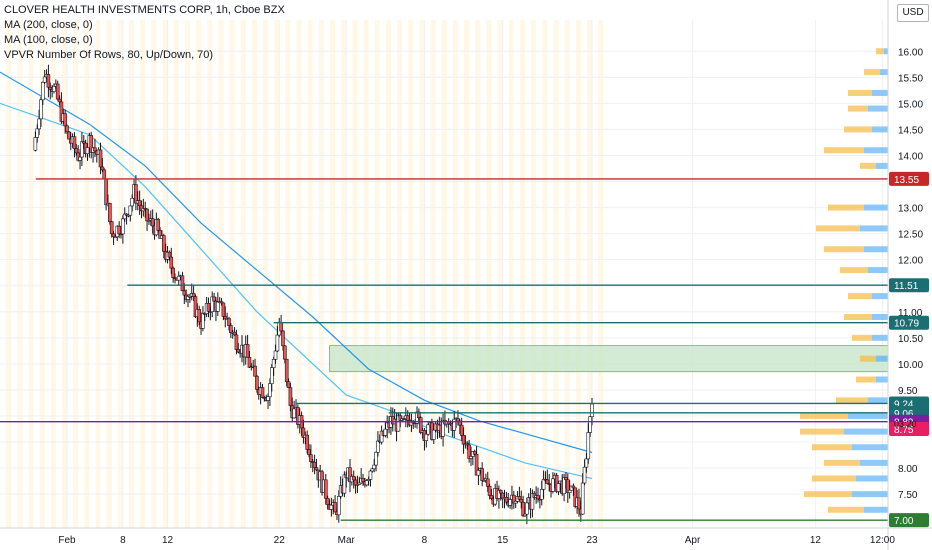 This screenshot has width=932, height=550. I want to click on legend-vpvr: VPVR Number Of Rows, 80, Up/Down, 70), so click(109, 55).